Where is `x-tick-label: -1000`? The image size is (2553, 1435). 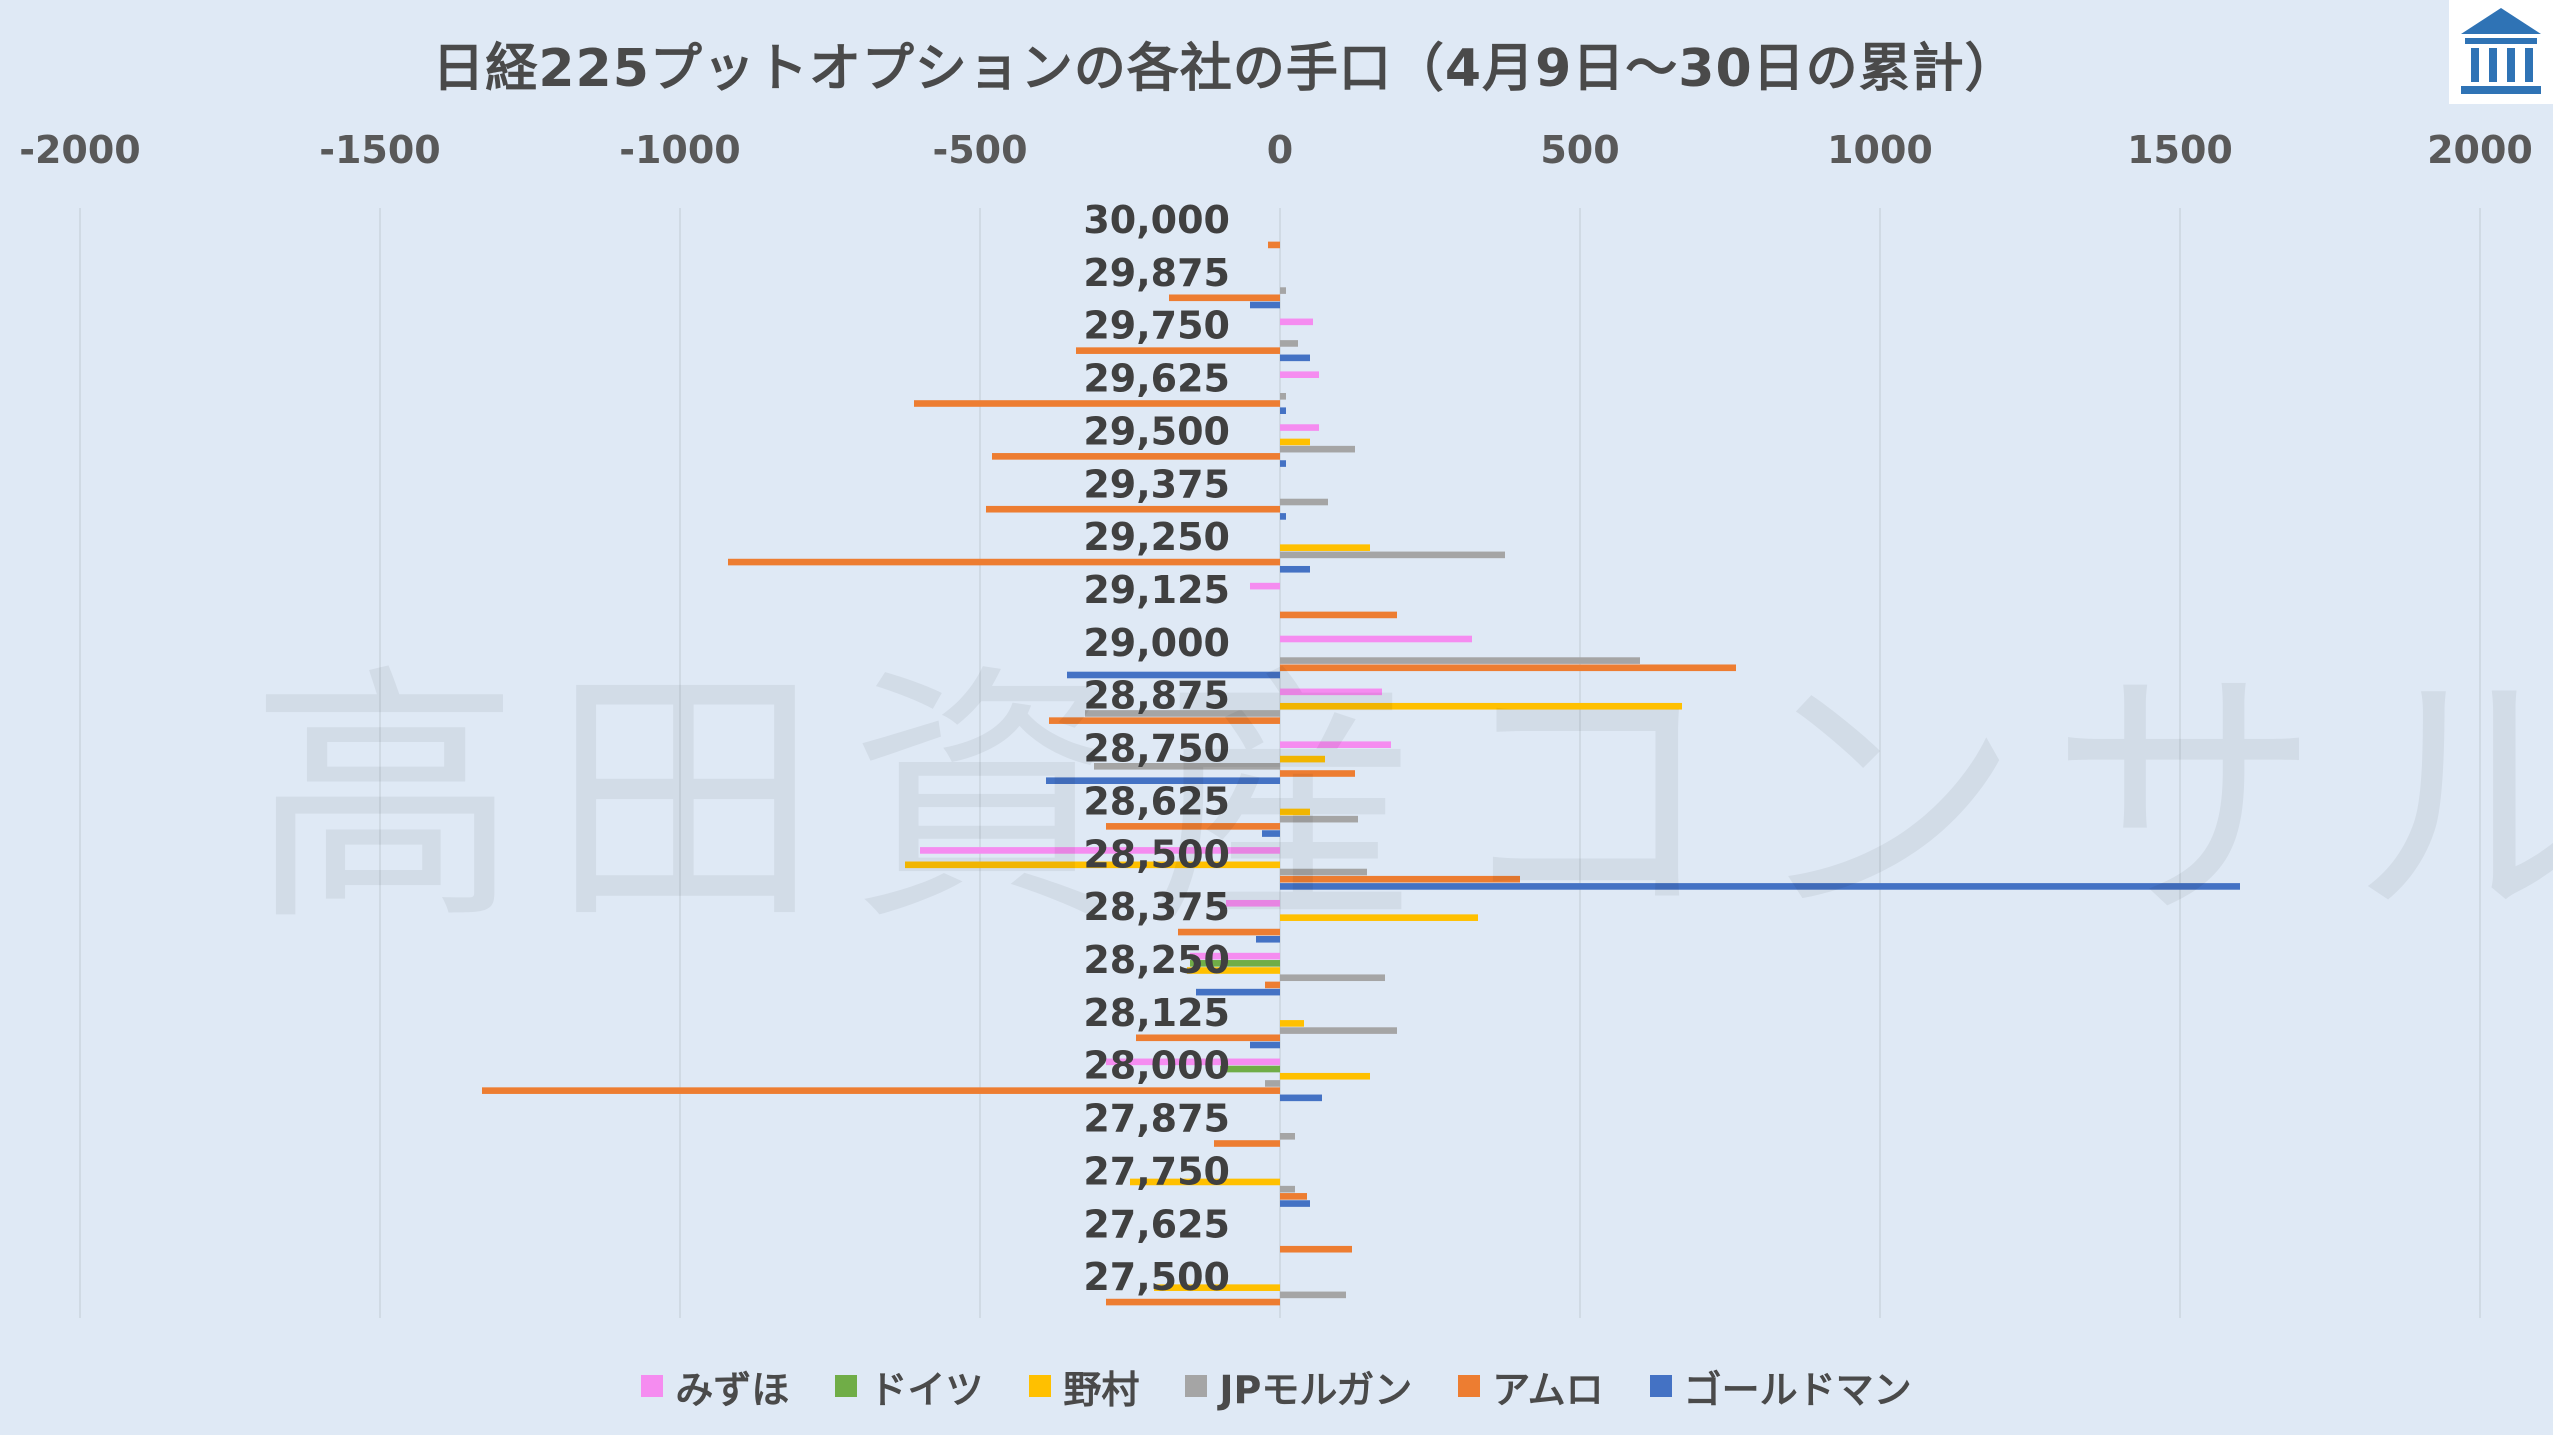 x-tick-label: -1000 is located at coordinates (680, 150).